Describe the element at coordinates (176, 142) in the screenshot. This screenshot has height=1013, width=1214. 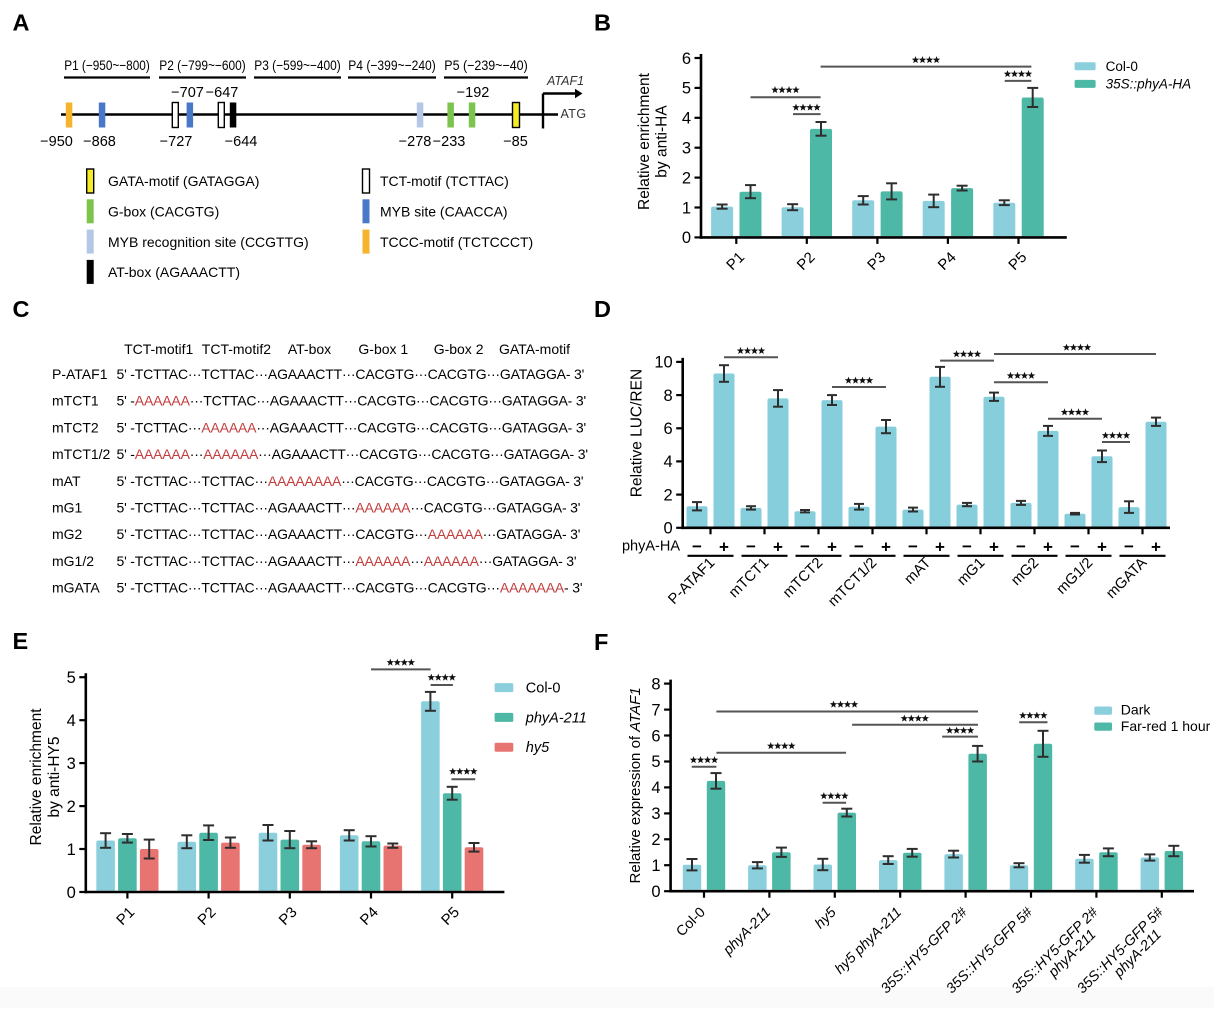
I see `svg-text: −727` at that location.